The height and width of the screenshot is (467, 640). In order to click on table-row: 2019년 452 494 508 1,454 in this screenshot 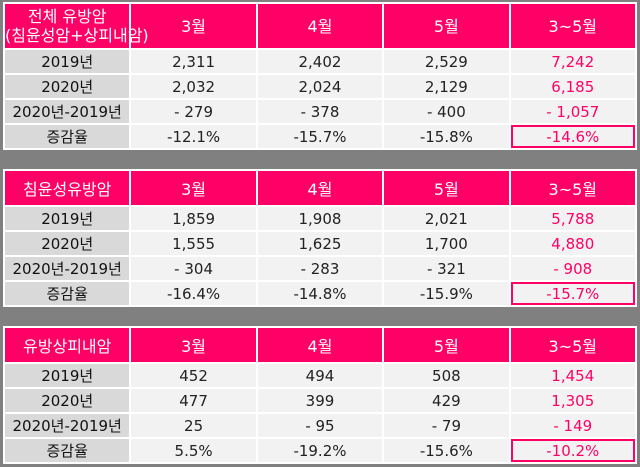, I will do `click(320, 375)`.